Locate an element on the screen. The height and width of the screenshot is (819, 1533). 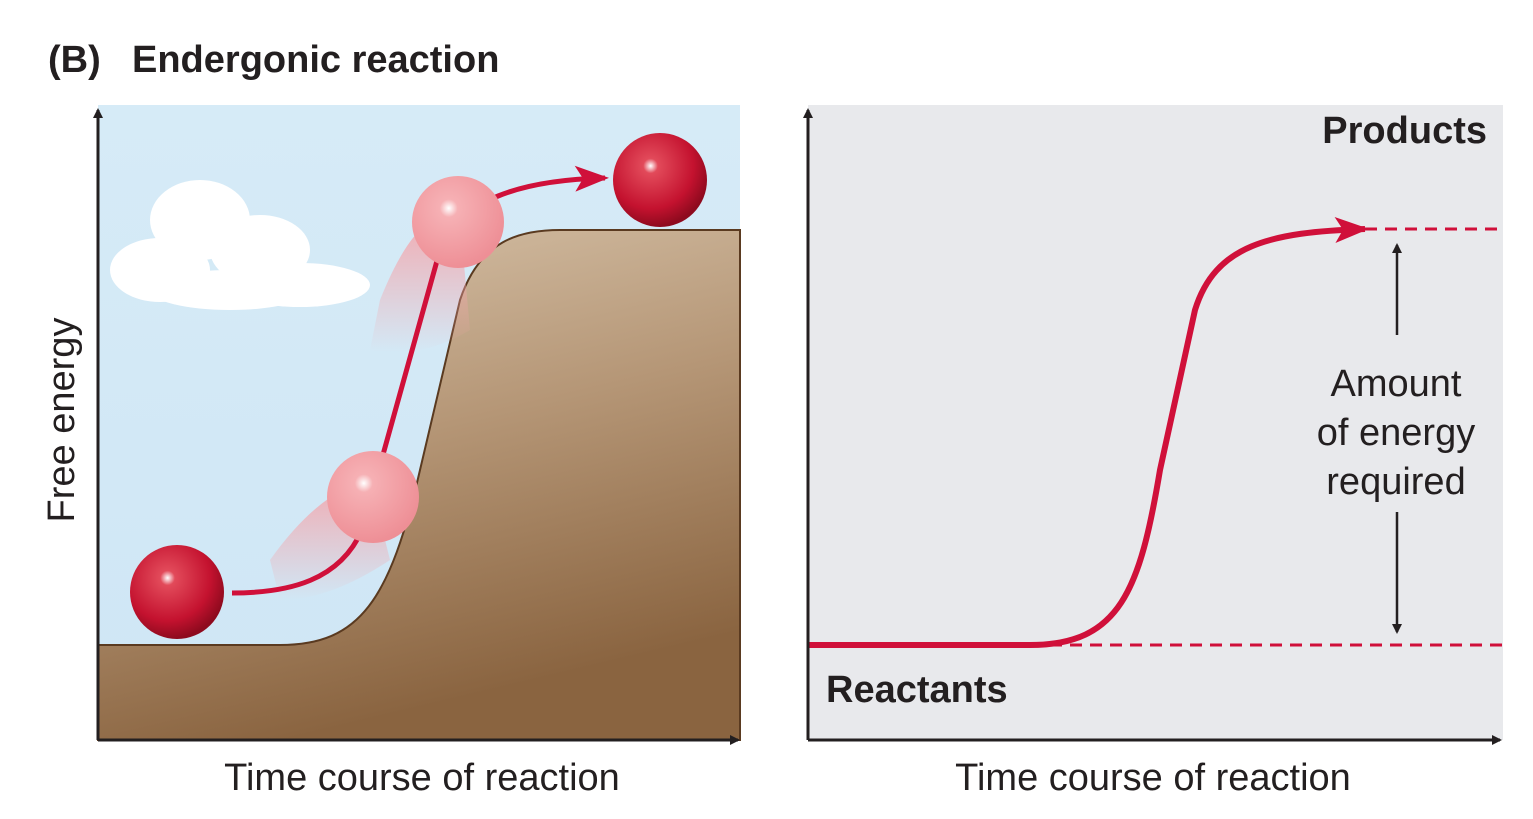
reactants-label: Reactants is located at coordinates (917, 690).